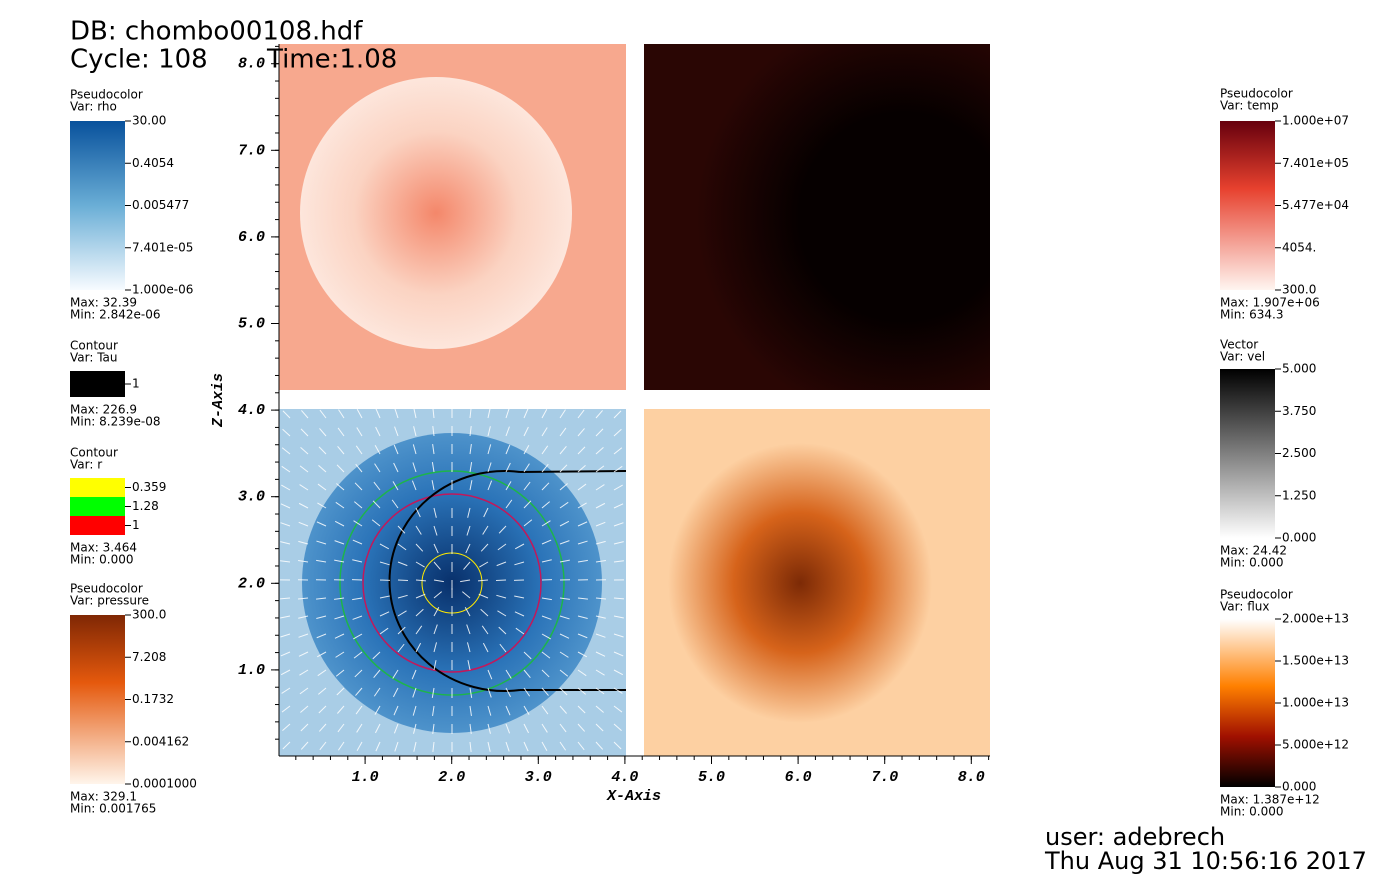 The width and height of the screenshot is (1395, 890). What do you see at coordinates (103, 797) in the screenshot?
I see `legend-max: Max: 329.1` at bounding box center [103, 797].